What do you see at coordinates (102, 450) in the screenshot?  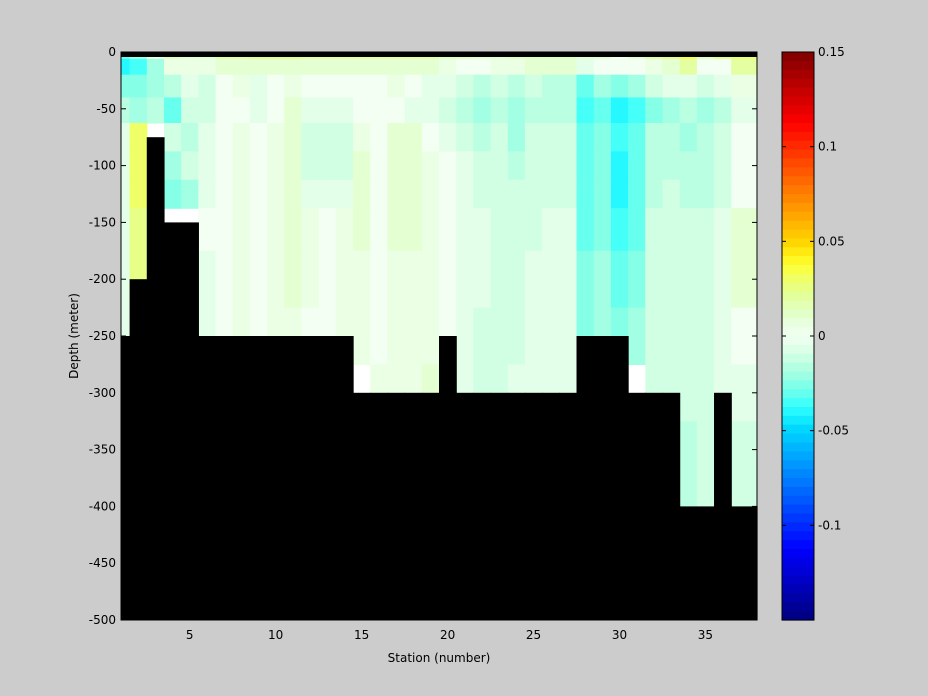 I see `y-tick-label: -350` at bounding box center [102, 450].